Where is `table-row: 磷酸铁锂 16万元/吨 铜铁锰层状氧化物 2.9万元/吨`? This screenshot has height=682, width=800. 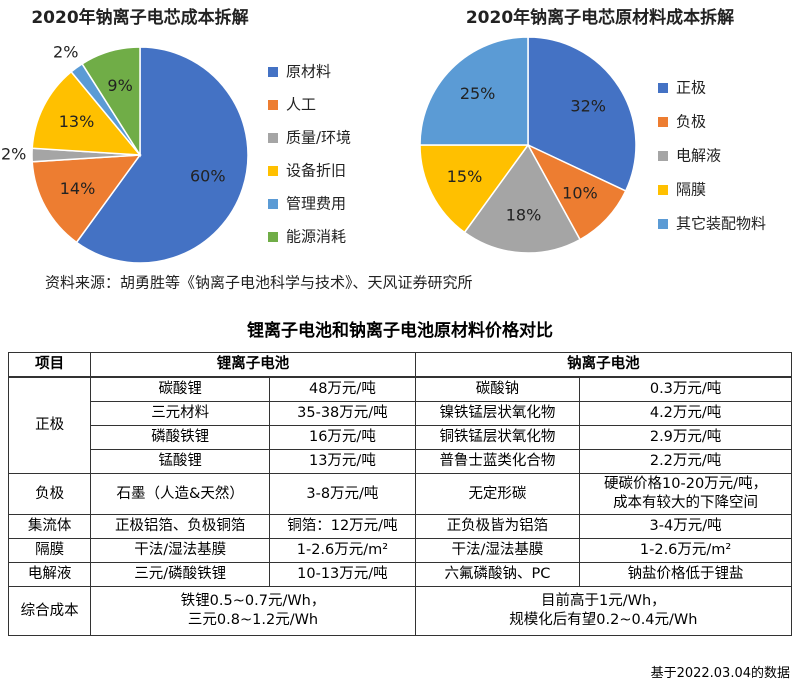
table-row: 磷酸铁锂 16万元/吨 铜铁锰层状氧化物 2.9万元/吨 is located at coordinates (400, 437).